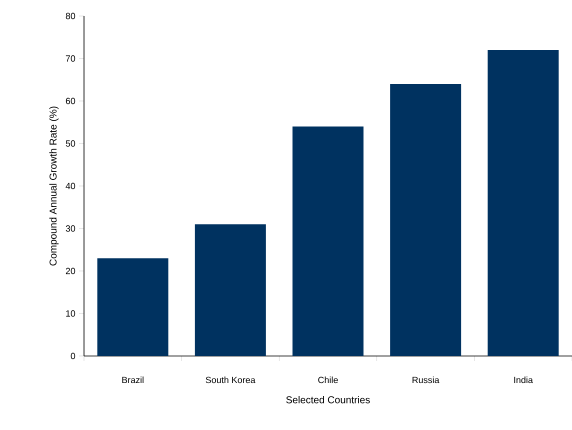 This screenshot has height=430, width=572. Describe the element at coordinates (133, 380) in the screenshot. I see `x-tick-label: Brazil` at that location.